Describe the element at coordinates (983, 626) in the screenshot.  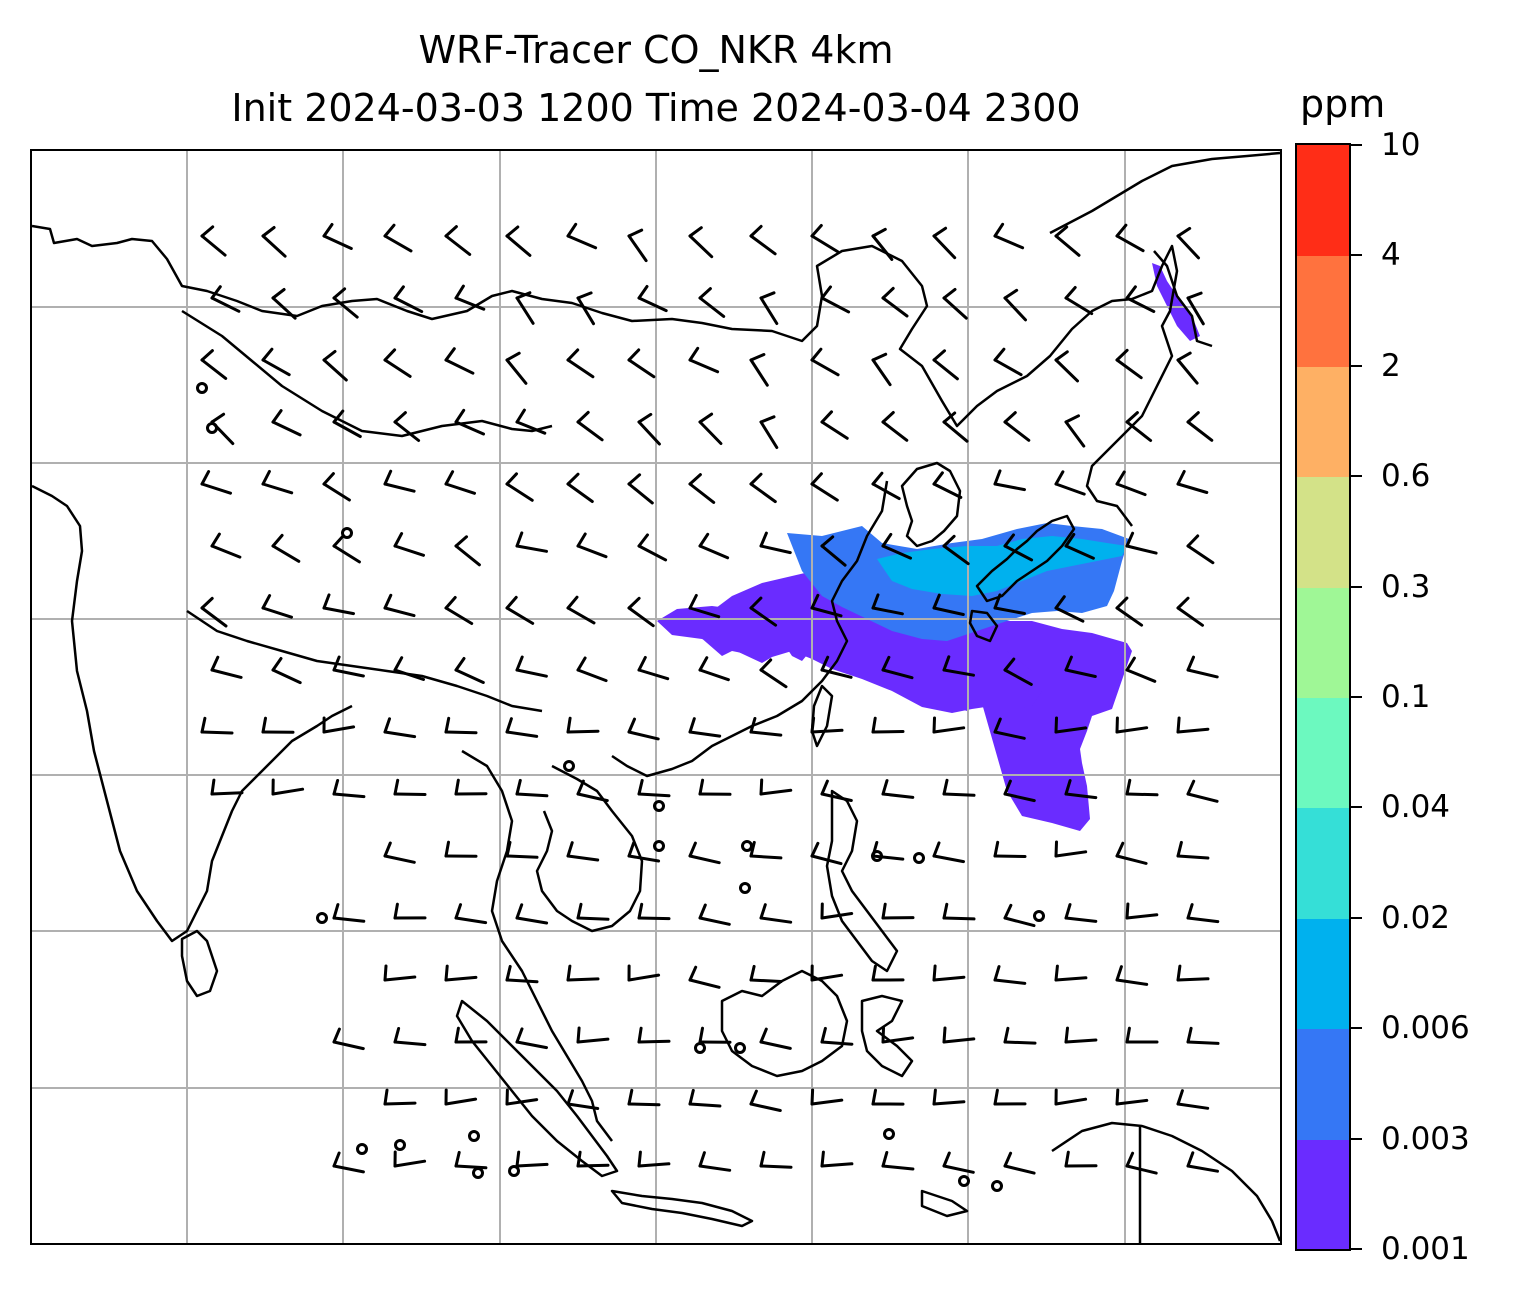
I see `coast-japan-kyushu` at that location.